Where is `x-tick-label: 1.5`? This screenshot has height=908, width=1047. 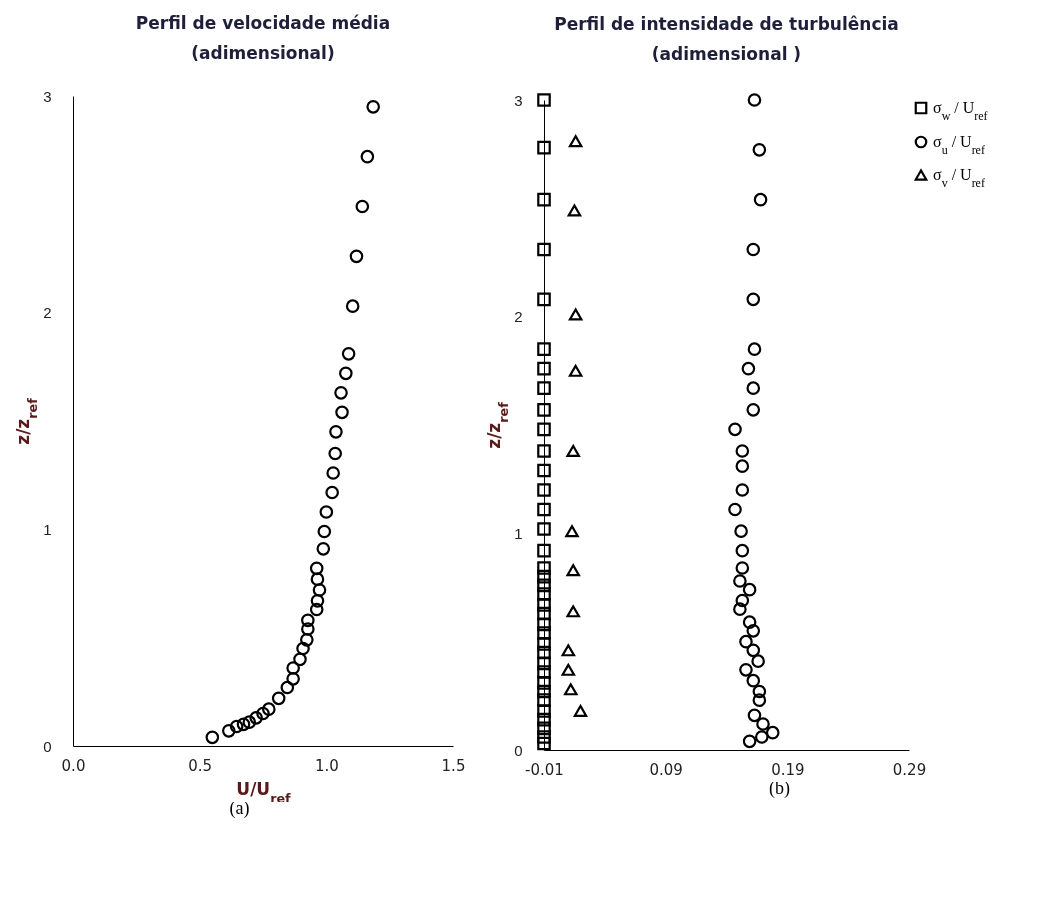 x-tick-label: 1.5 is located at coordinates (453, 765).